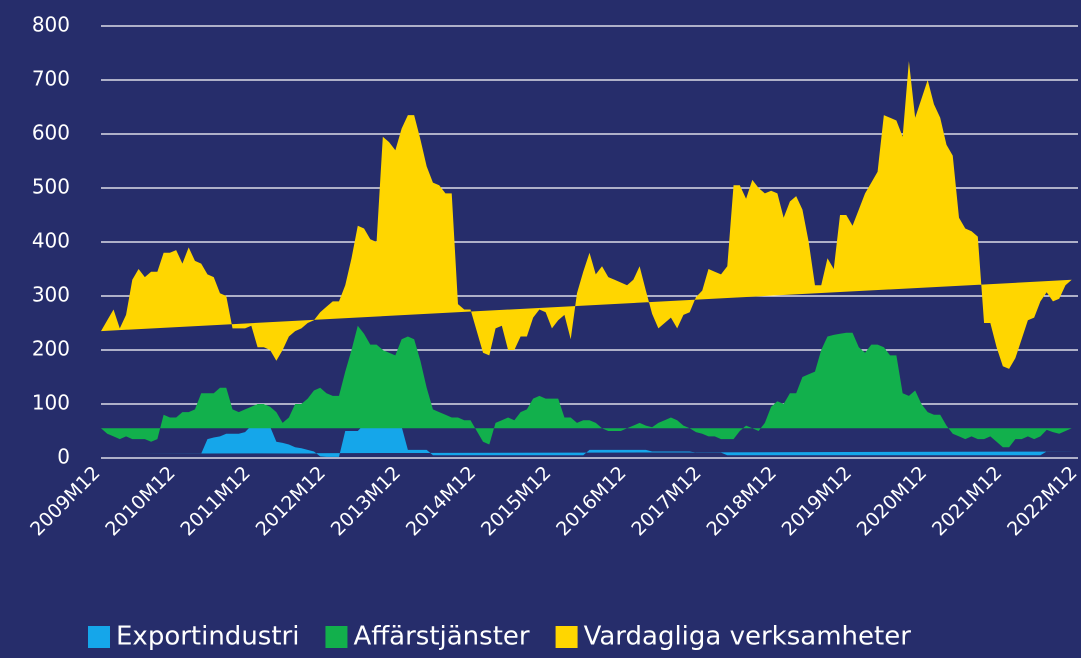 The width and height of the screenshot is (1081, 658). What do you see at coordinates (51, 241) in the screenshot?
I see `y-tick-label: 400` at bounding box center [51, 241].